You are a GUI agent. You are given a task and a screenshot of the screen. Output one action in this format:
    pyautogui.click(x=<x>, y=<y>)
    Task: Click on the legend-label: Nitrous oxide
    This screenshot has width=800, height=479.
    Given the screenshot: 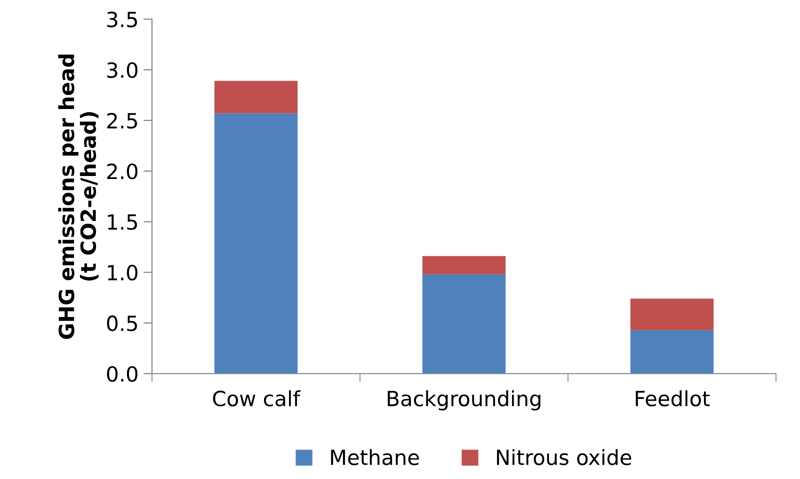 What is the action you would take?
    pyautogui.click(x=564, y=457)
    